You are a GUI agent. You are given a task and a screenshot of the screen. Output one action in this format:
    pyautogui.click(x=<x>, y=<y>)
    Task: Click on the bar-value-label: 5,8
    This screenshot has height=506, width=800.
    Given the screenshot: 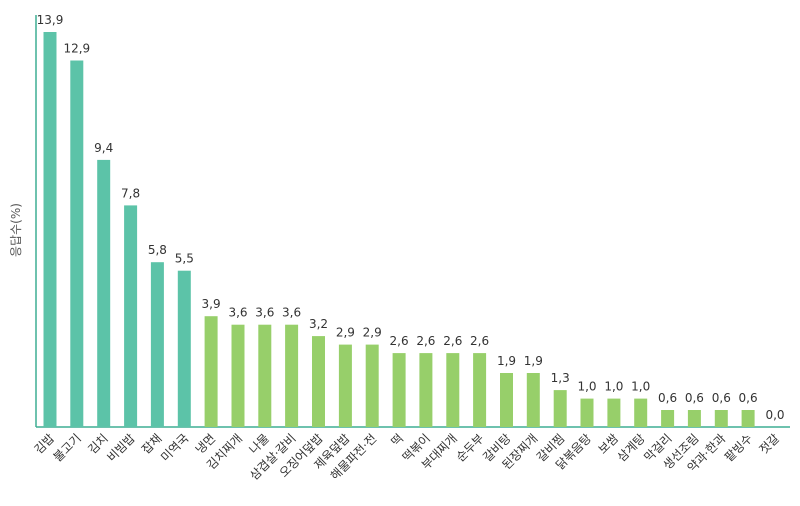 What is the action you would take?
    pyautogui.click(x=157, y=250)
    